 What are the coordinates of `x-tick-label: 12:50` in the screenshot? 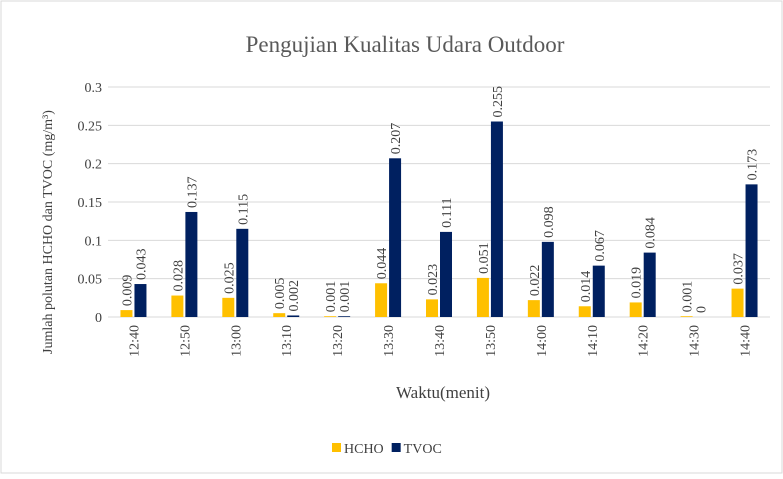 It's located at (185, 341).